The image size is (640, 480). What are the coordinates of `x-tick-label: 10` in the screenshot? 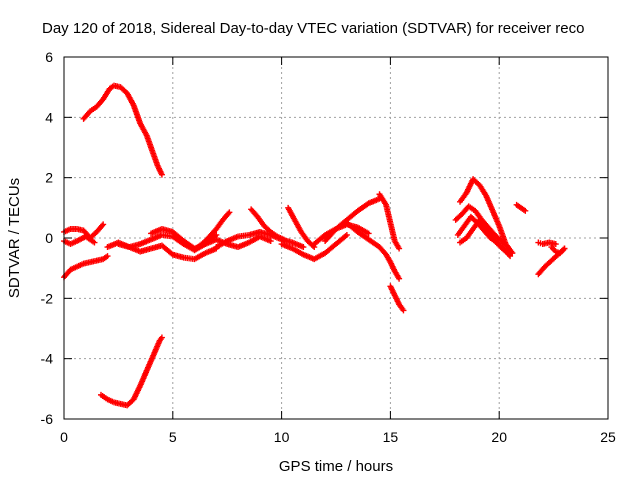 It's located at (282, 437).